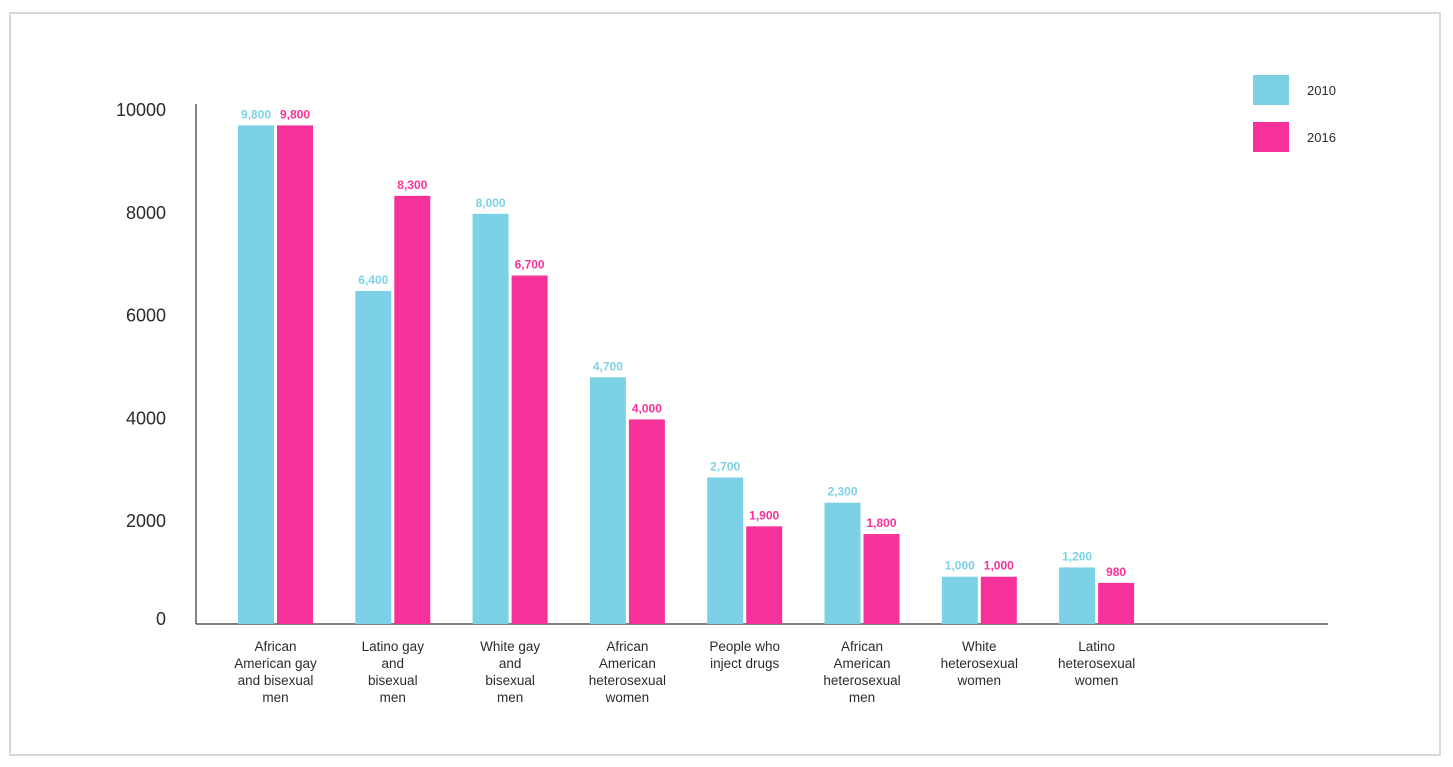 The width and height of the screenshot is (1453, 767). Describe the element at coordinates (881, 523) in the screenshot. I see `data-label-2016-5: 1,800` at that location.